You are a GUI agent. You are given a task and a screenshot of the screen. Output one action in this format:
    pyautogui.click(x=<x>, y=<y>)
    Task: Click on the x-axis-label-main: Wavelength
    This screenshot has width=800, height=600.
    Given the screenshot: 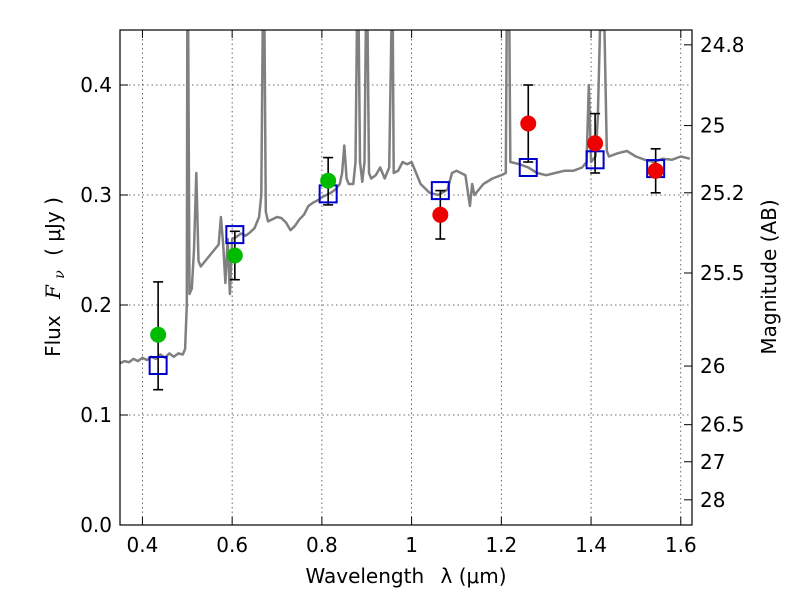 What is the action you would take?
    pyautogui.click(x=364, y=576)
    